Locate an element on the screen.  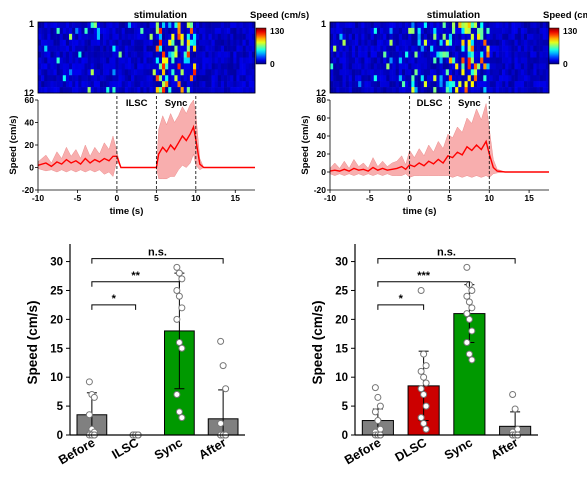
y-tick-label: 60 is located at coordinates (30, 100).